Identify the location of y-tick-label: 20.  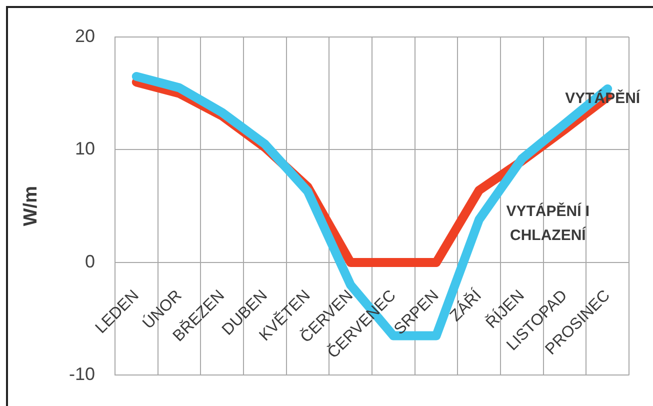
(84, 36).